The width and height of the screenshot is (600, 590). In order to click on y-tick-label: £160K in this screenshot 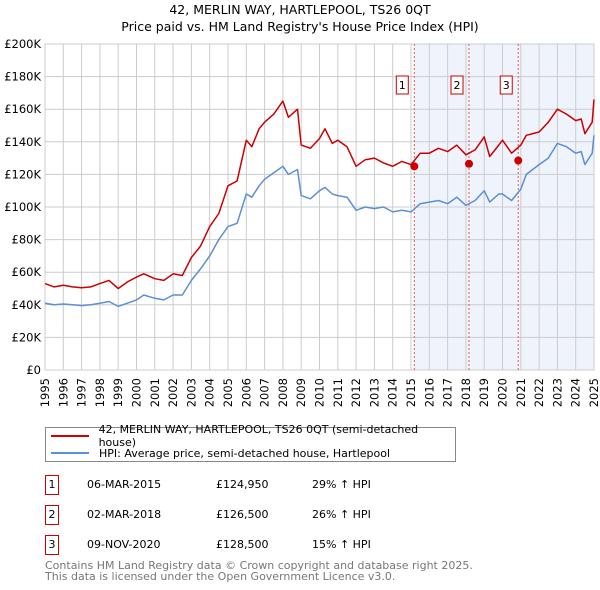, I will do `click(22, 109)`.